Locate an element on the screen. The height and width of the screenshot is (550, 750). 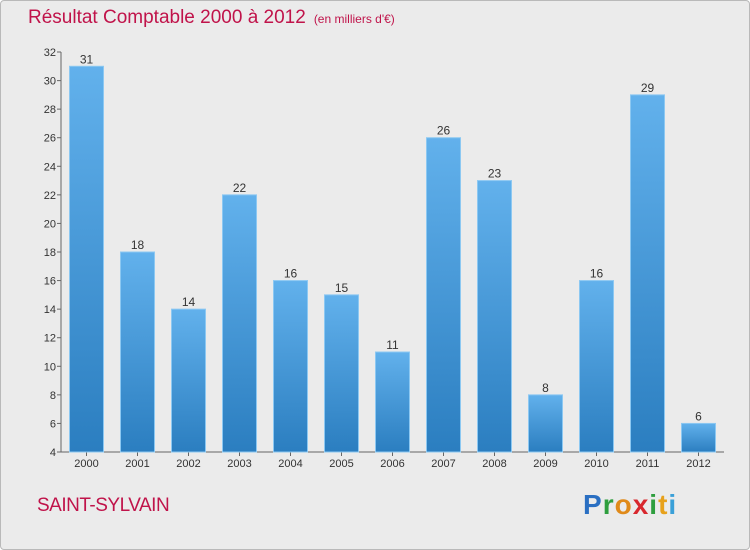
bar-value-label: 6 is located at coordinates (698, 416).